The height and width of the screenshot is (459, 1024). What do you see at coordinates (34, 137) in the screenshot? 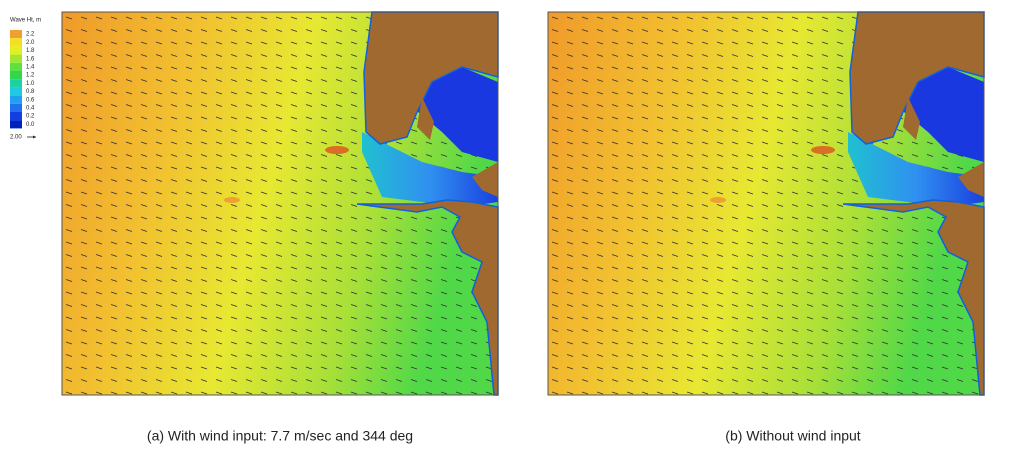
I see `vector-scale-arrowhead` at bounding box center [34, 137].